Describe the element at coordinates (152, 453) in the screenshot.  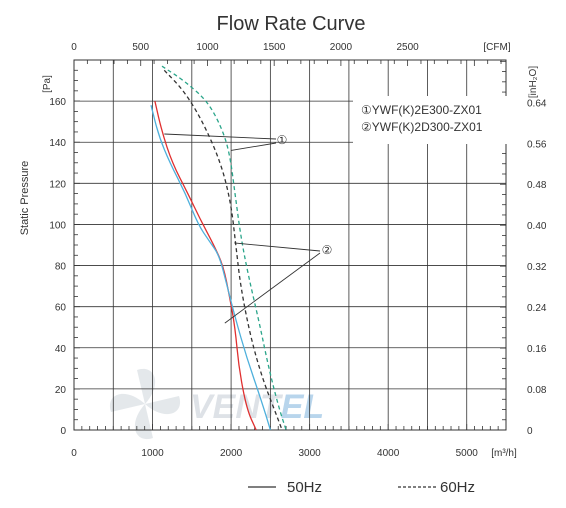
I see `x-tick-label: 1000` at that location.